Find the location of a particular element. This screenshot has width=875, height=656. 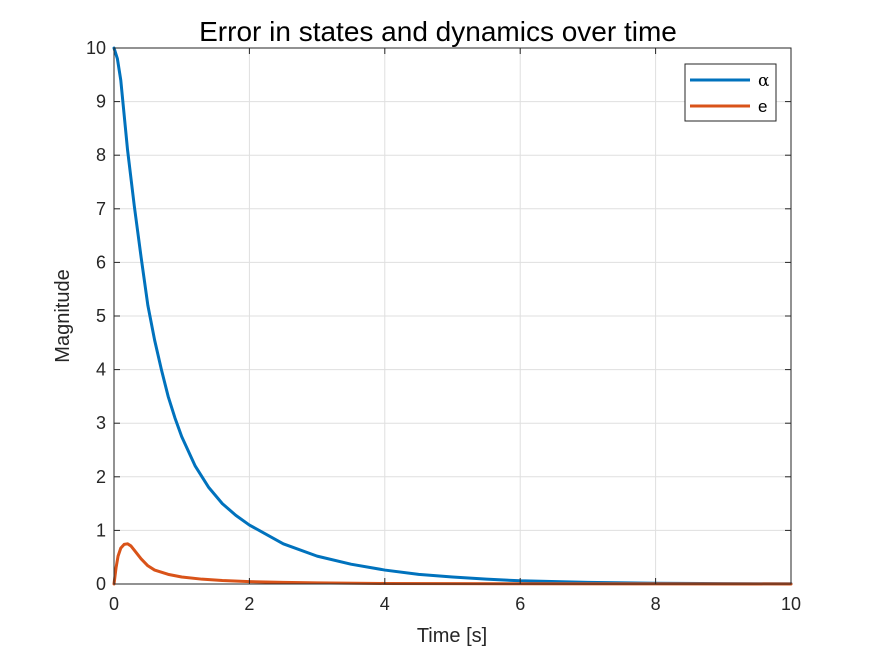

legend-label-alpha: α is located at coordinates (764, 81).